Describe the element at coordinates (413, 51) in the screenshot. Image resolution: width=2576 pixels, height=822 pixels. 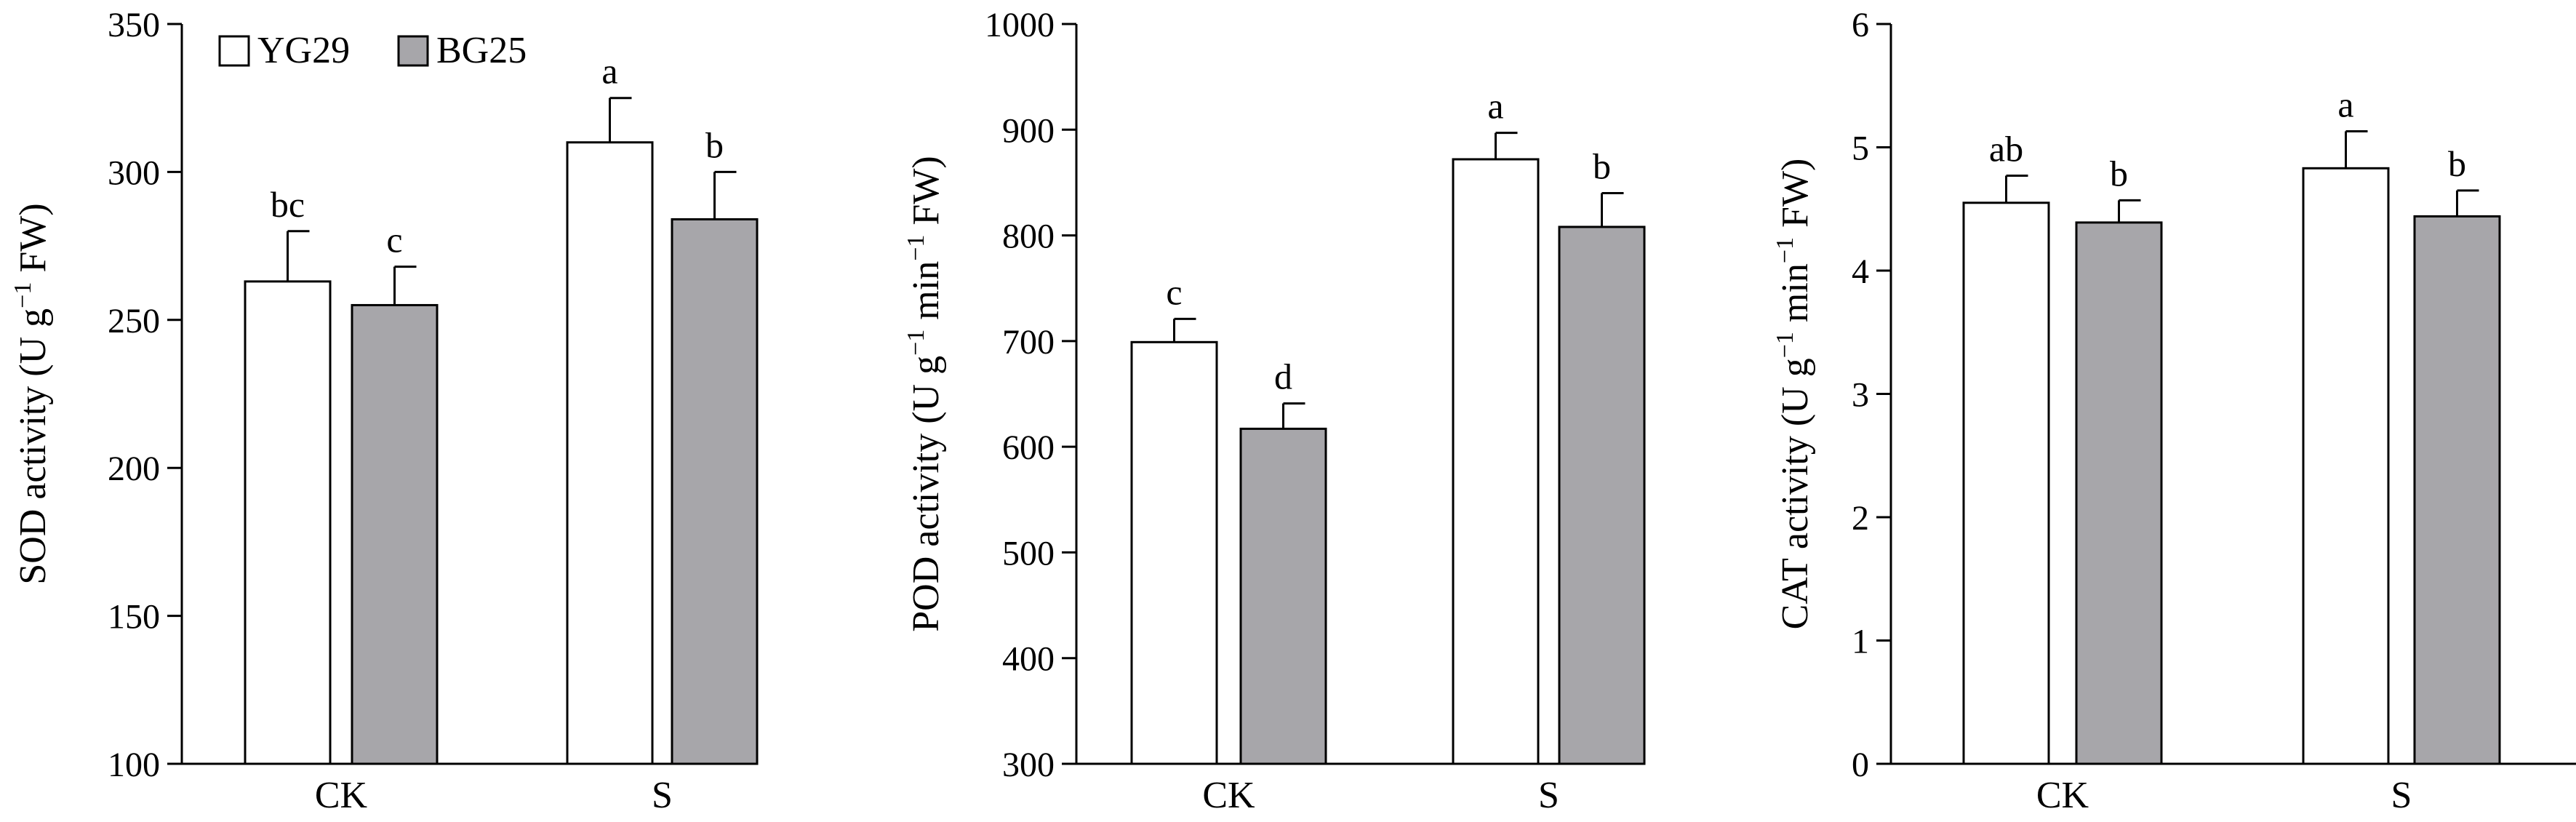
I see `legend-swatch-bg25` at that location.